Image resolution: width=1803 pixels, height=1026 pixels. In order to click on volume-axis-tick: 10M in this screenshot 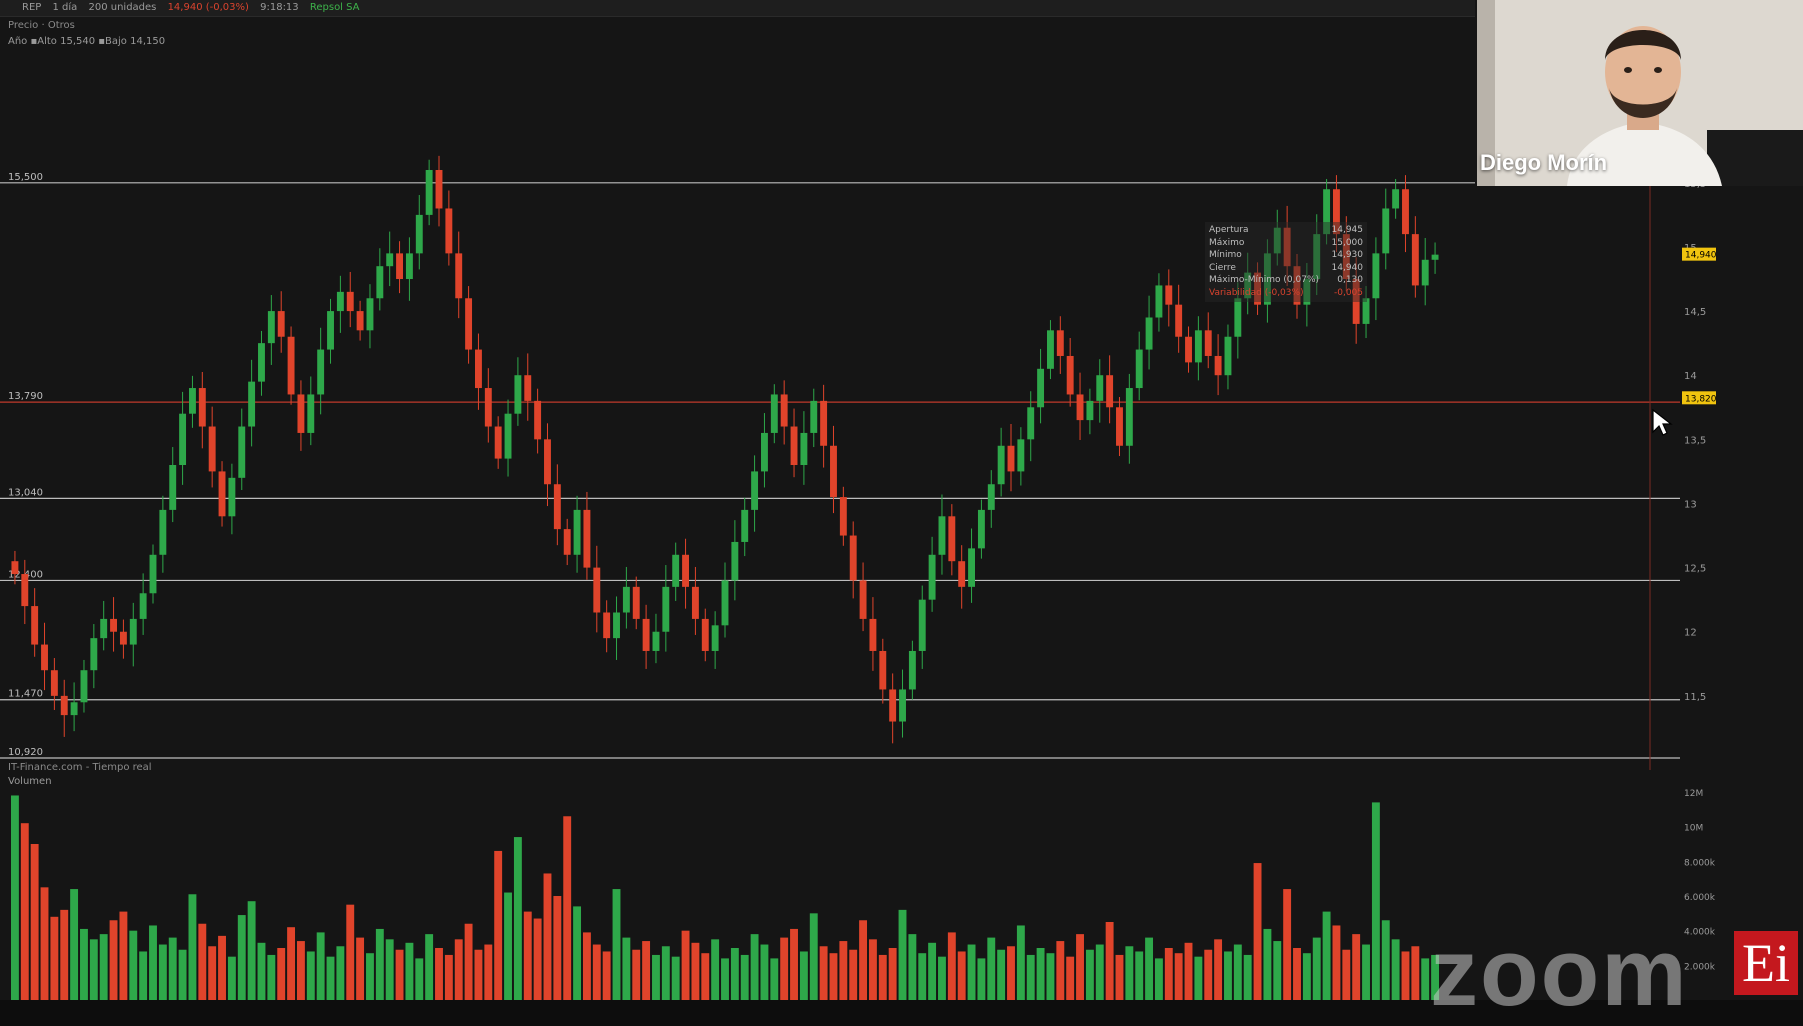, I will do `click(1693, 829)`.